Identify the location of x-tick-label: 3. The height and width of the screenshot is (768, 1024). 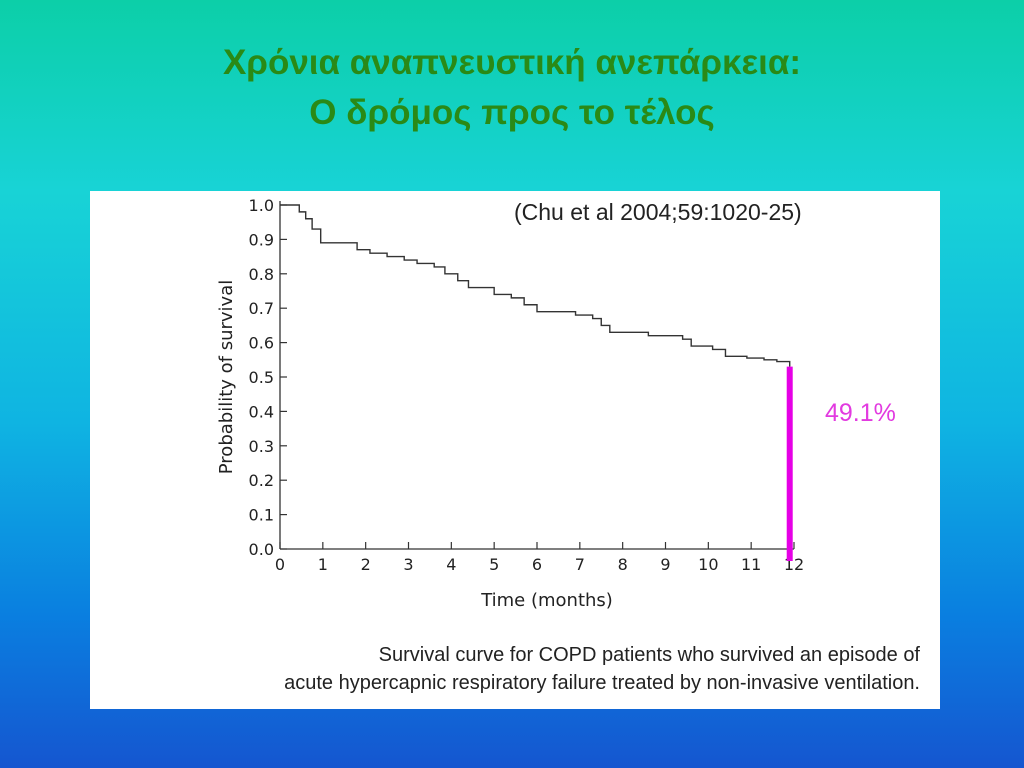
(408, 564).